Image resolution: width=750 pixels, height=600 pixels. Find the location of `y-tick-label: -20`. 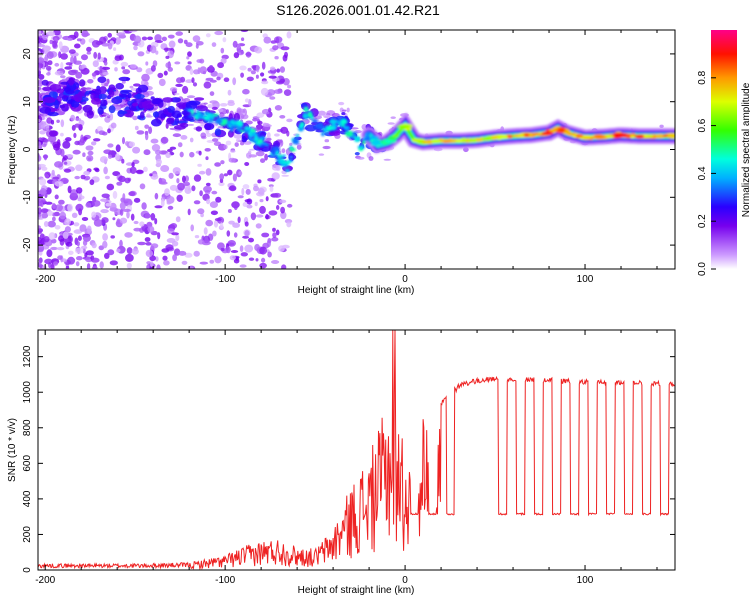

y-tick-label: -20 is located at coordinates (27, 244).